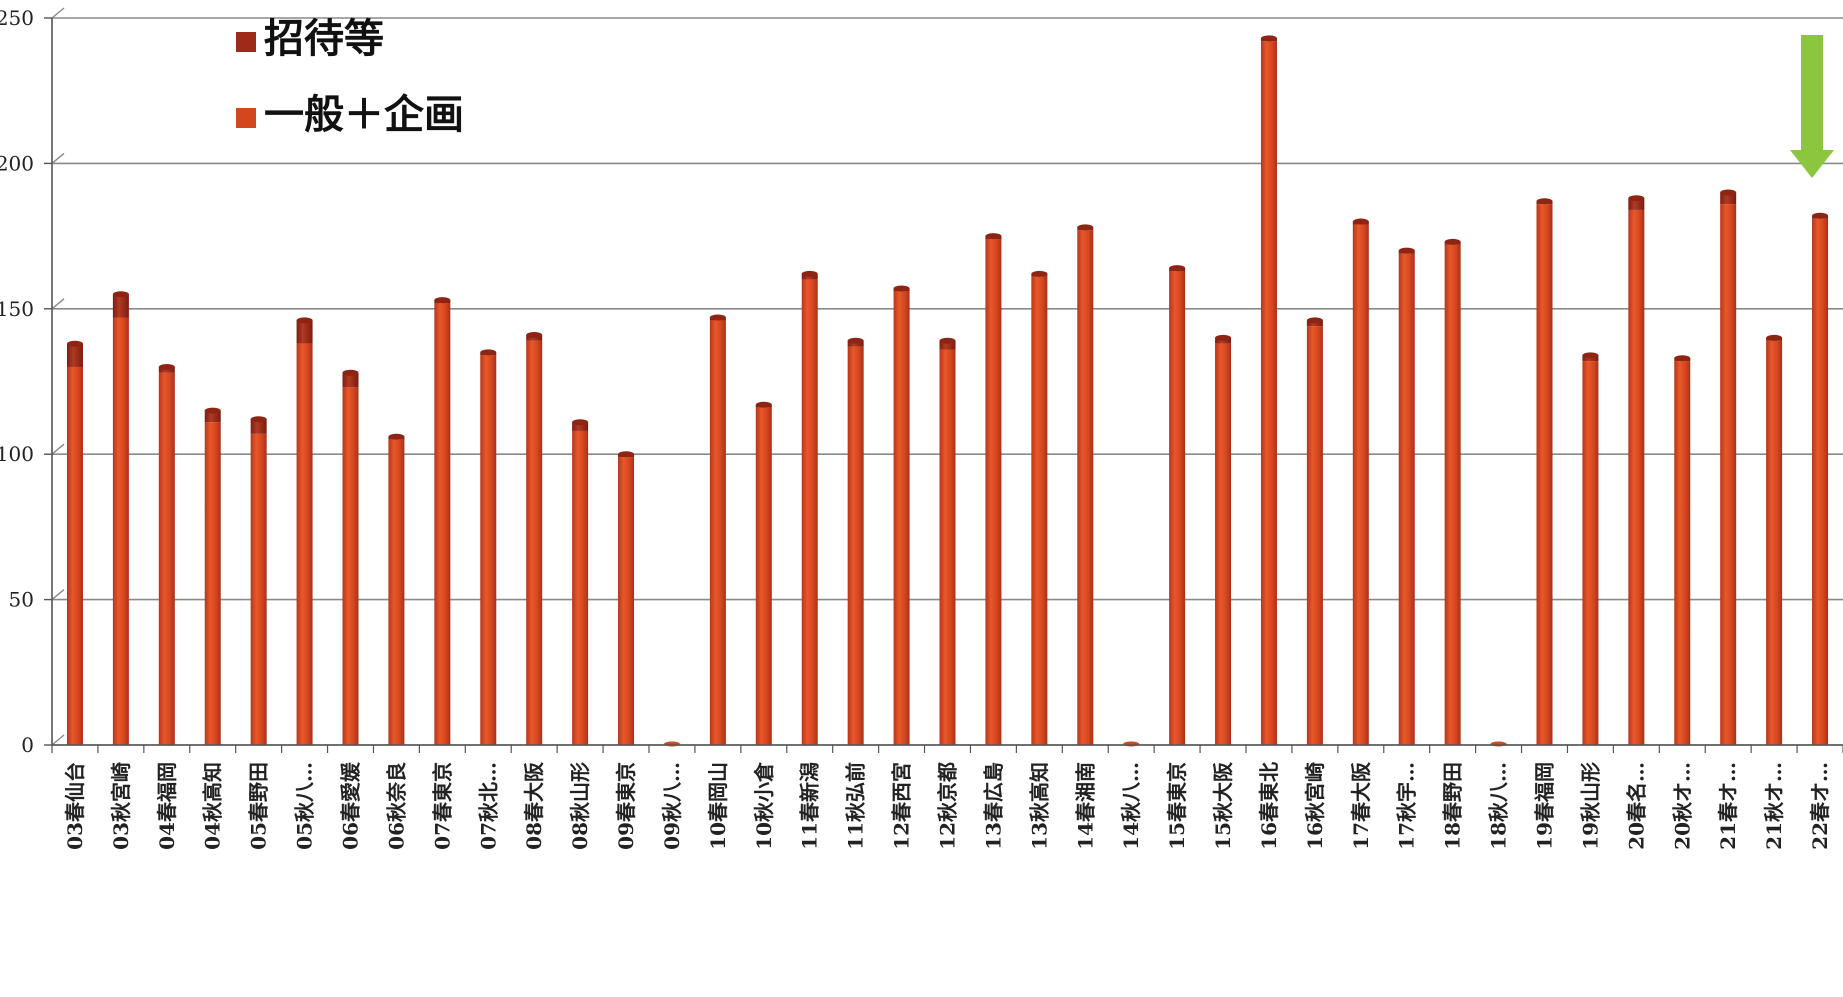  Describe the element at coordinates (17, 18) in the screenshot. I see `y-tick-label: 250` at that location.